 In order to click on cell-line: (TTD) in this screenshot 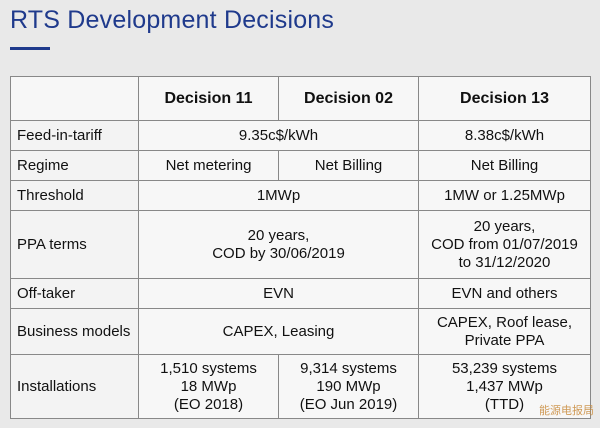, I will do `click(504, 404)`.